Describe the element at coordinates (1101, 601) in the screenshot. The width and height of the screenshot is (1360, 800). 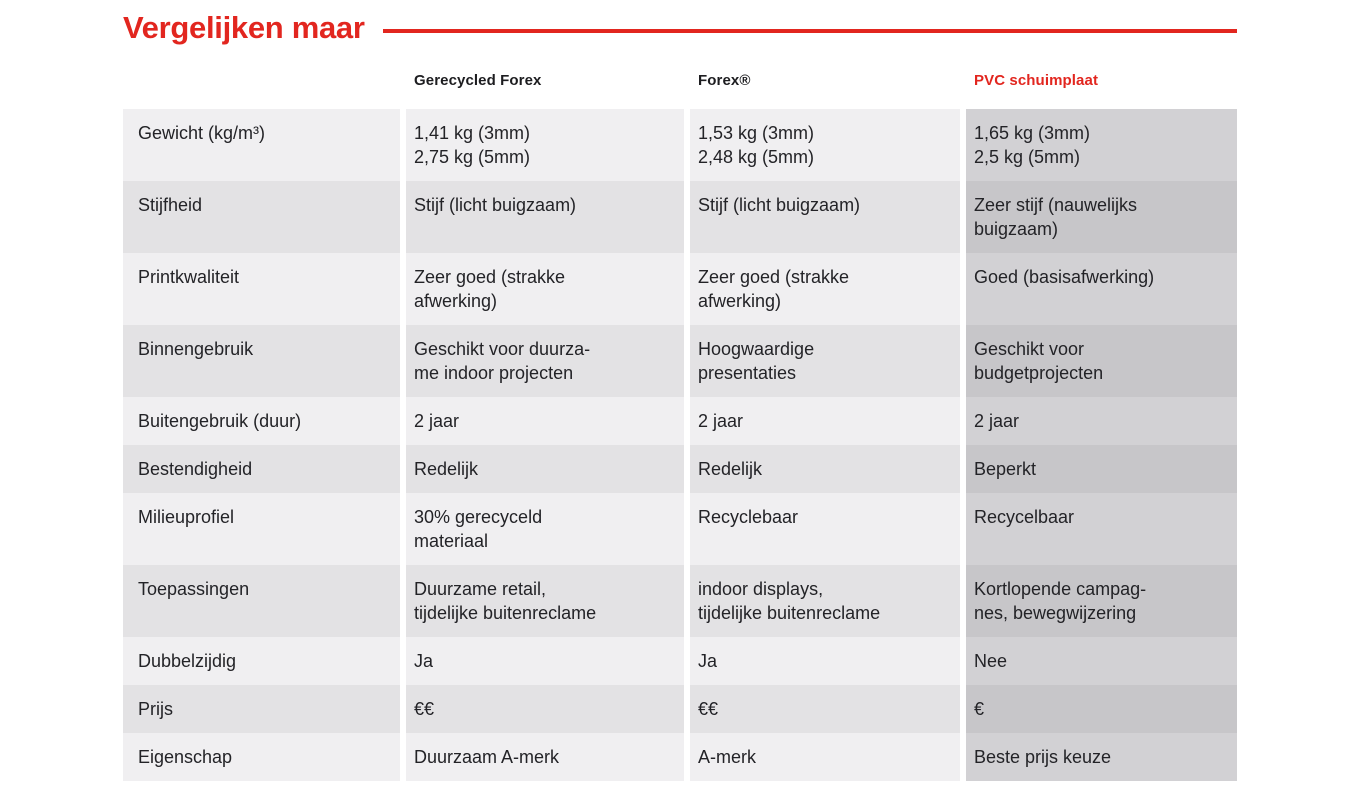
I see `cell: Kortlopende campag- nes, bewegwijzering` at that location.